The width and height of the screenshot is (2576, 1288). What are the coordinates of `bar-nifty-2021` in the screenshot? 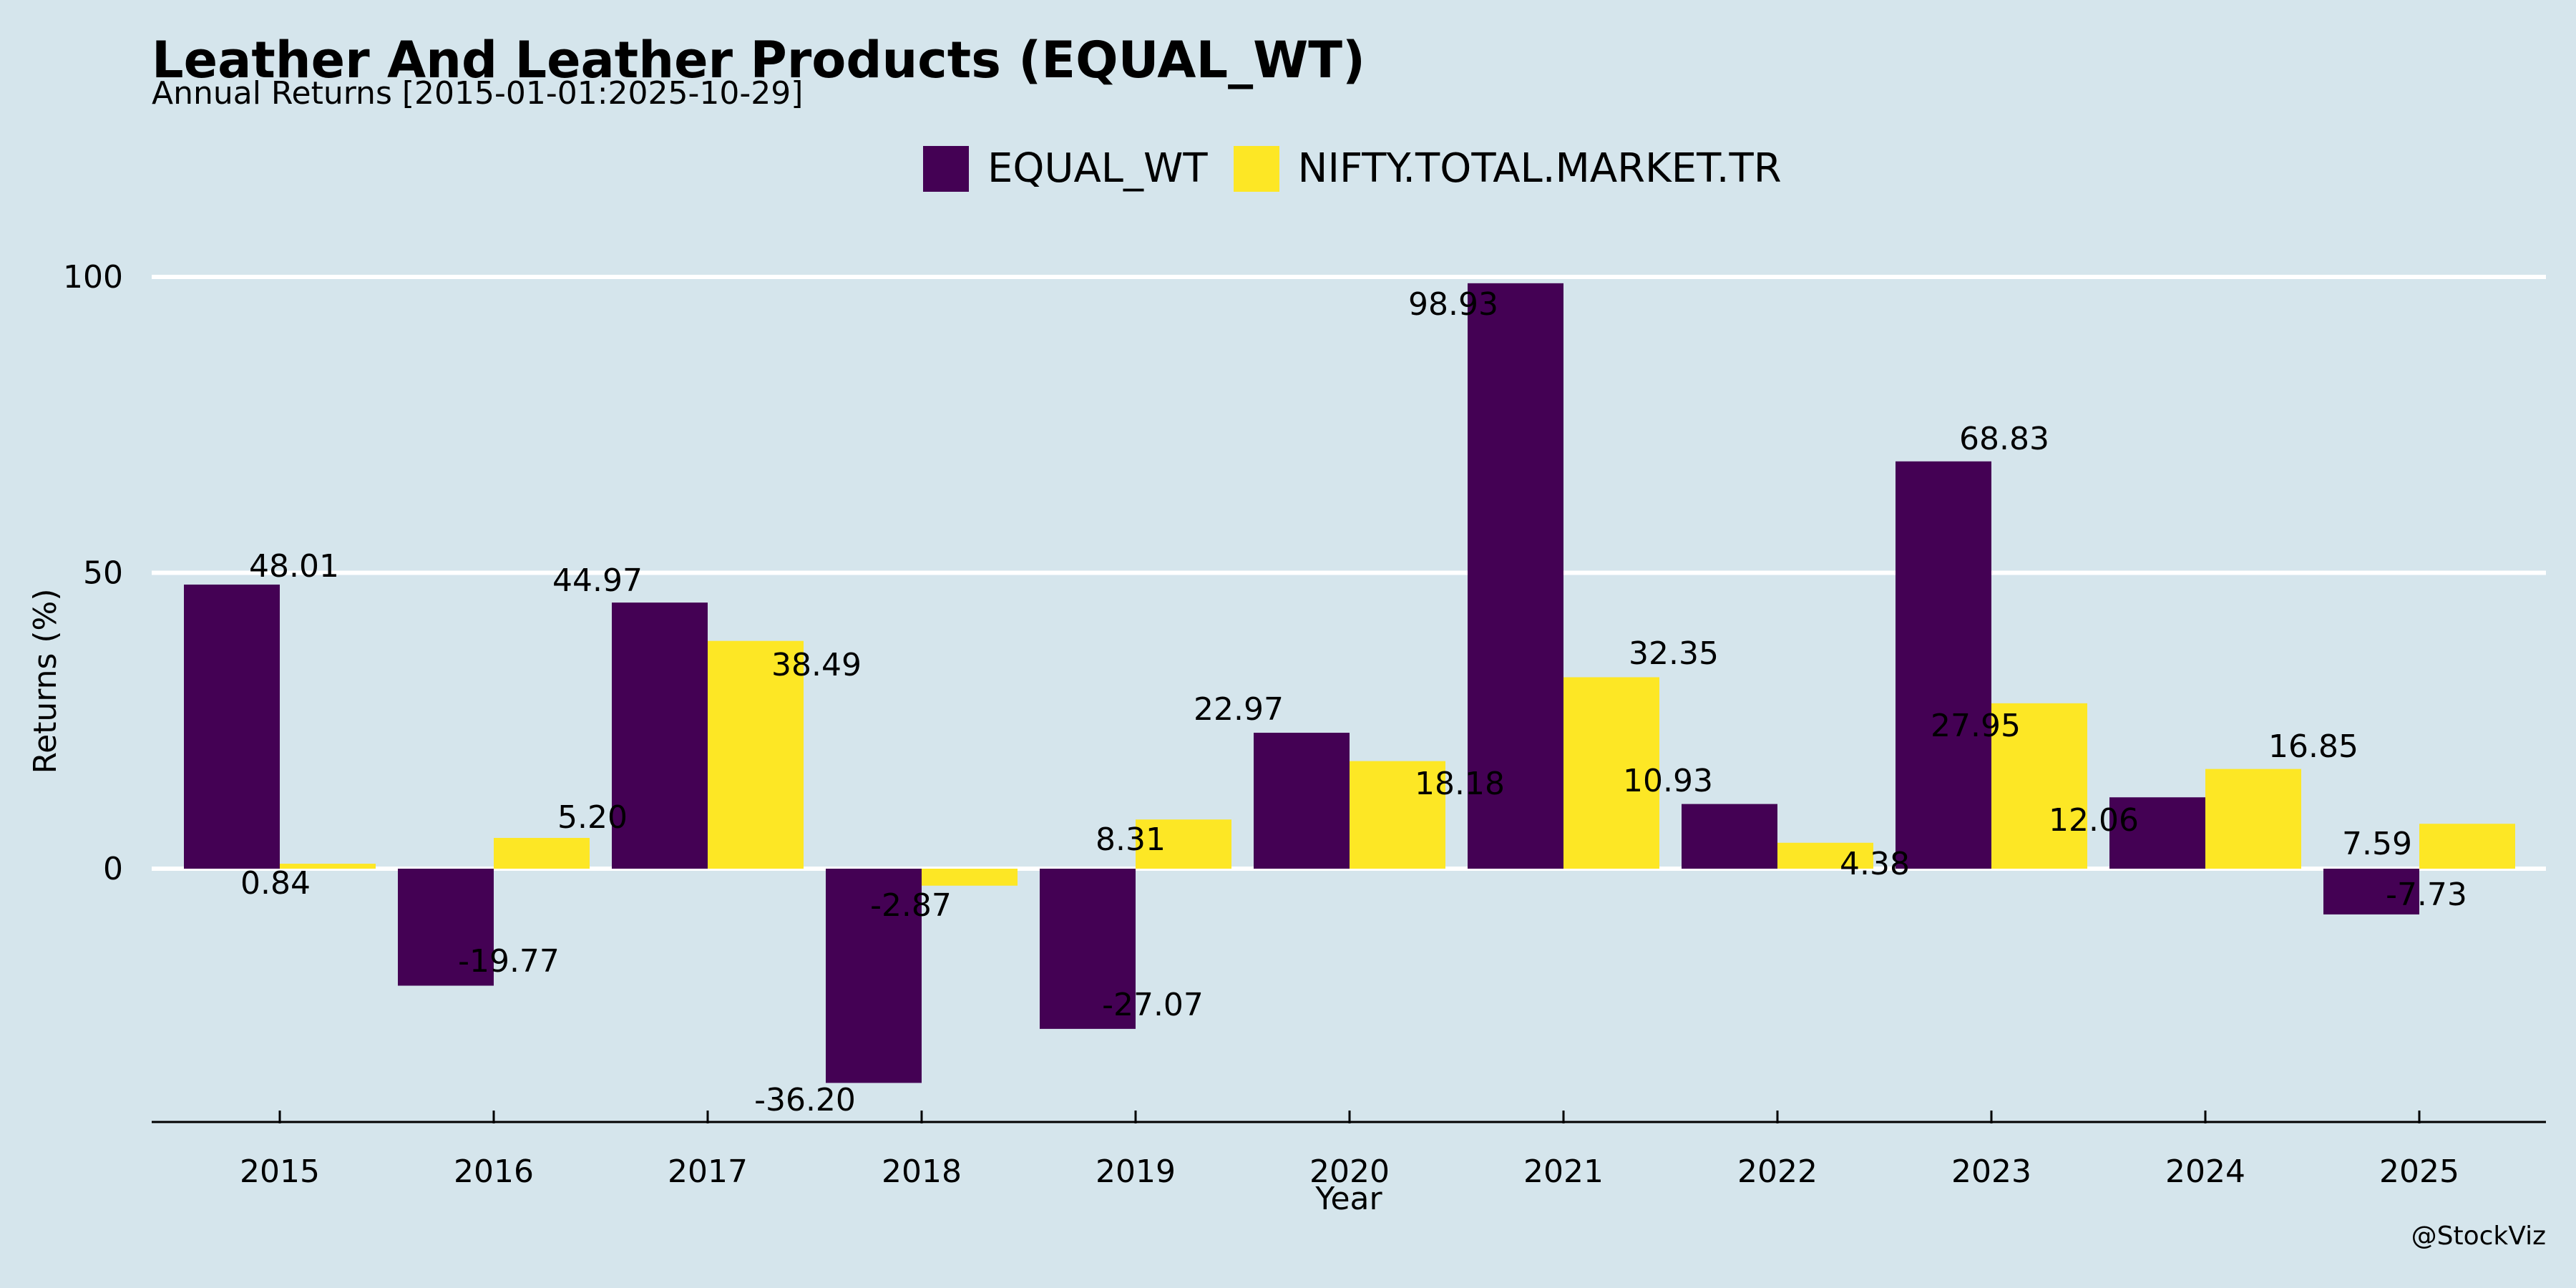 It's located at (1611, 773).